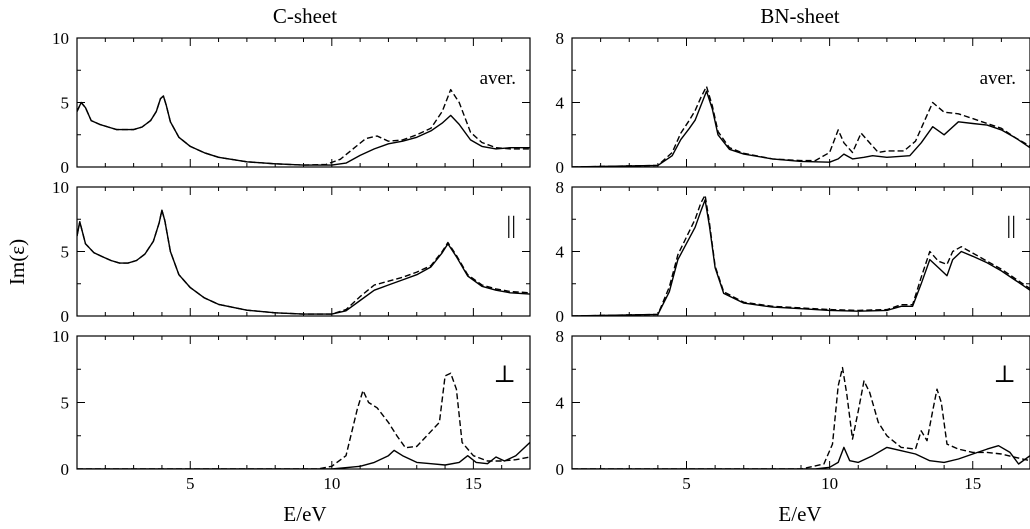  What do you see at coordinates (17, 262) in the screenshot?
I see `y-axis-label: Im(ε)` at bounding box center [17, 262].